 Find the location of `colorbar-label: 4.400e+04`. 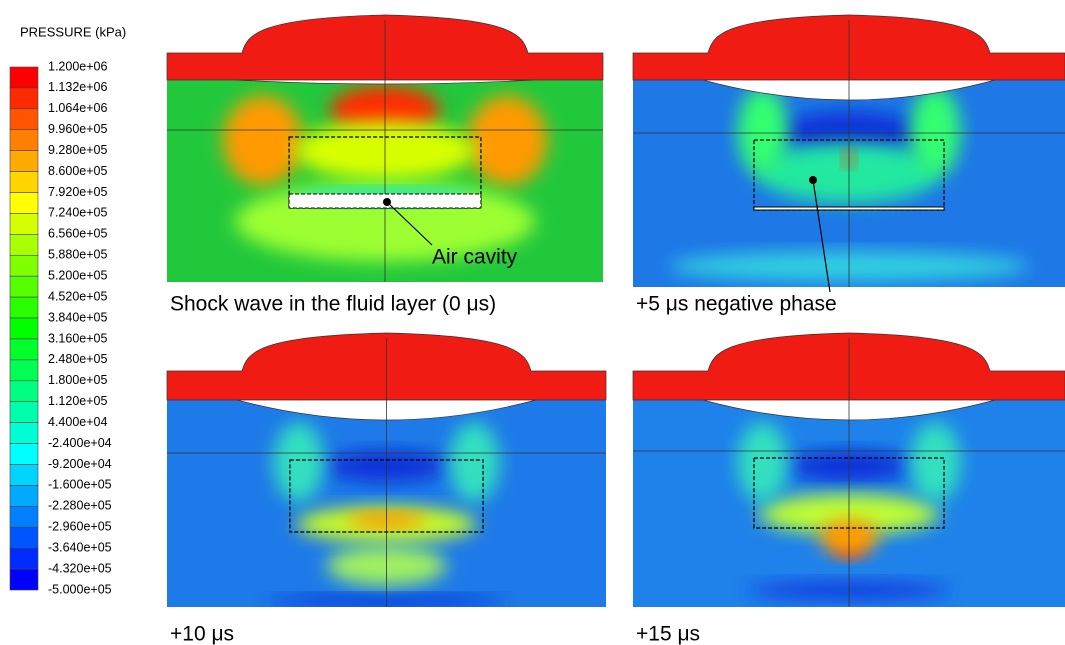

colorbar-label: 4.400e+04 is located at coordinates (77, 422).